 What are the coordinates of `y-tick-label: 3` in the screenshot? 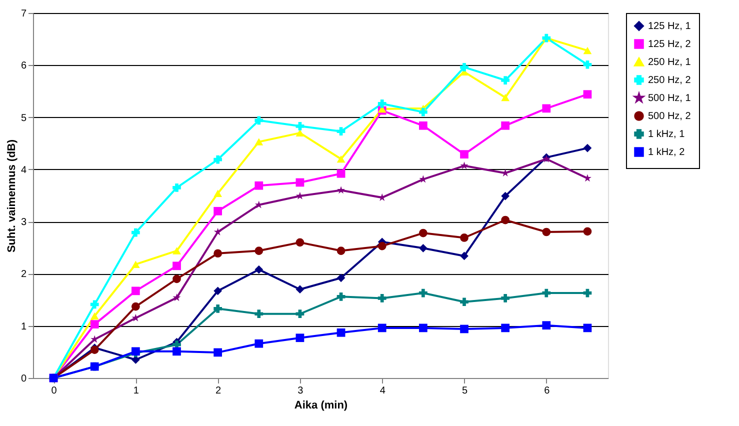 It's located at (23, 222).